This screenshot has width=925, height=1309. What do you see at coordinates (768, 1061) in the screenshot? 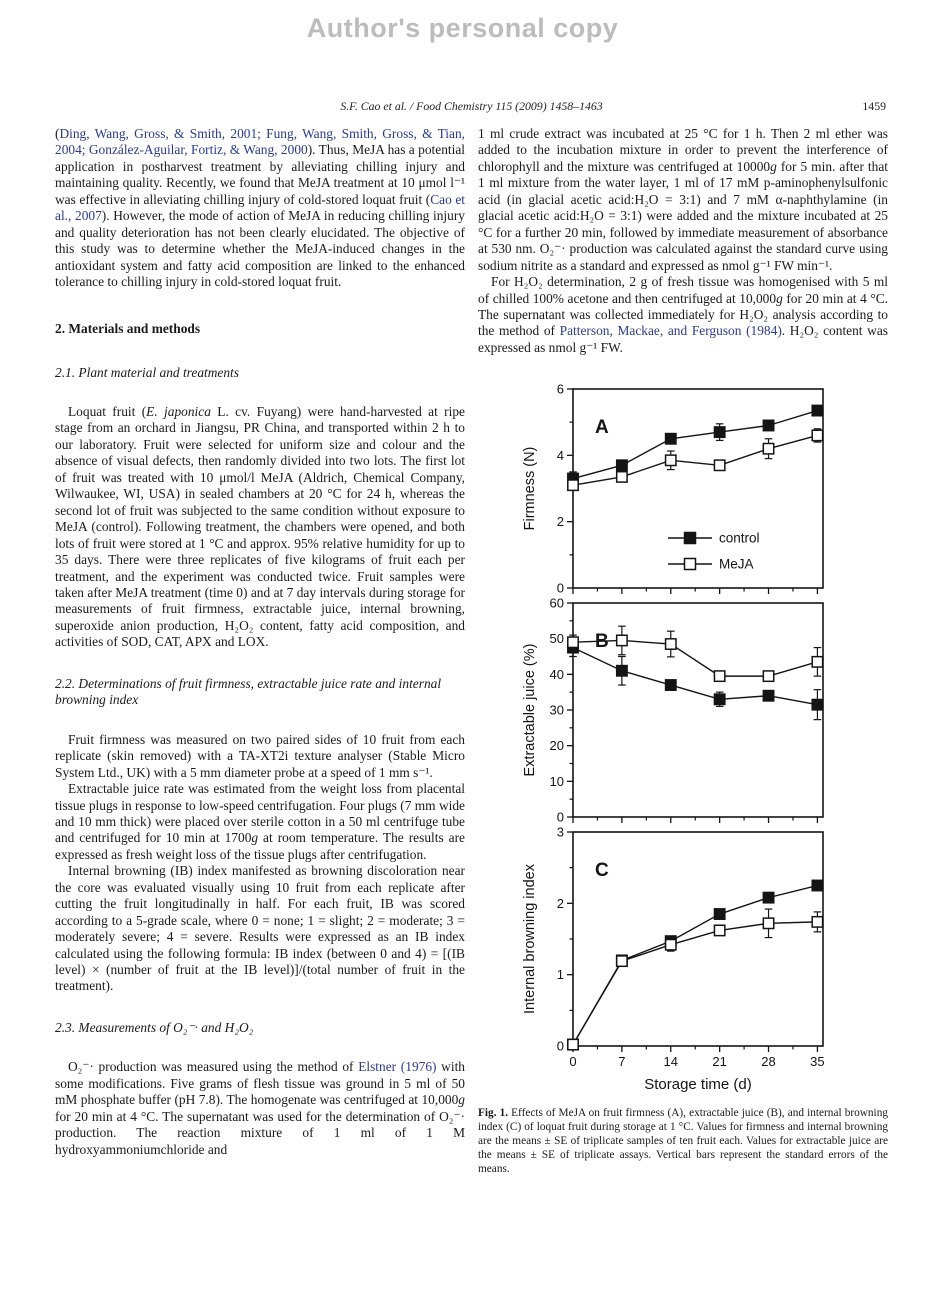
I see `x-tick-label: 28` at bounding box center [768, 1061].